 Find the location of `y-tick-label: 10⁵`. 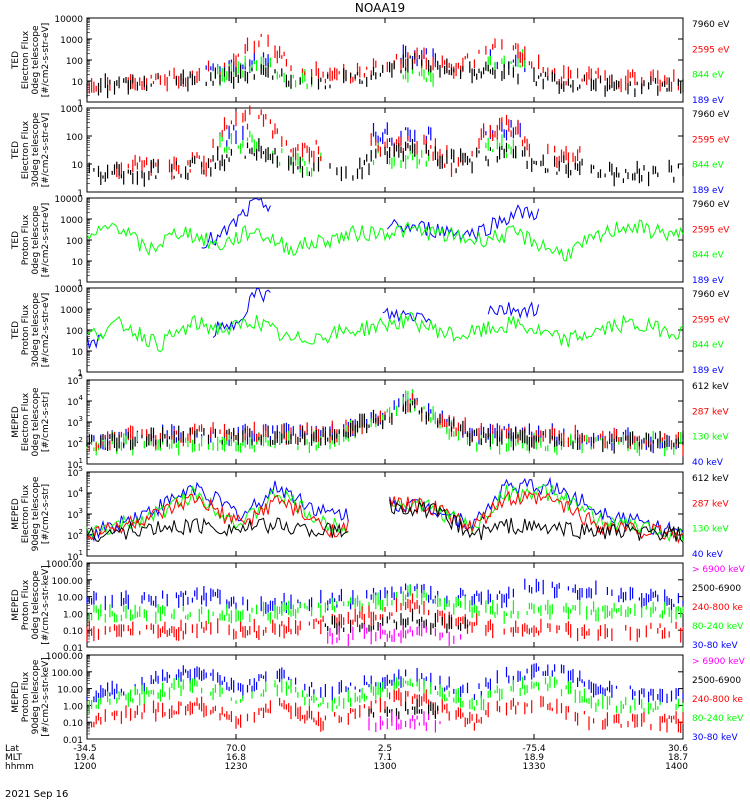

y-tick-label: 10⁵ is located at coordinates (75, 380).